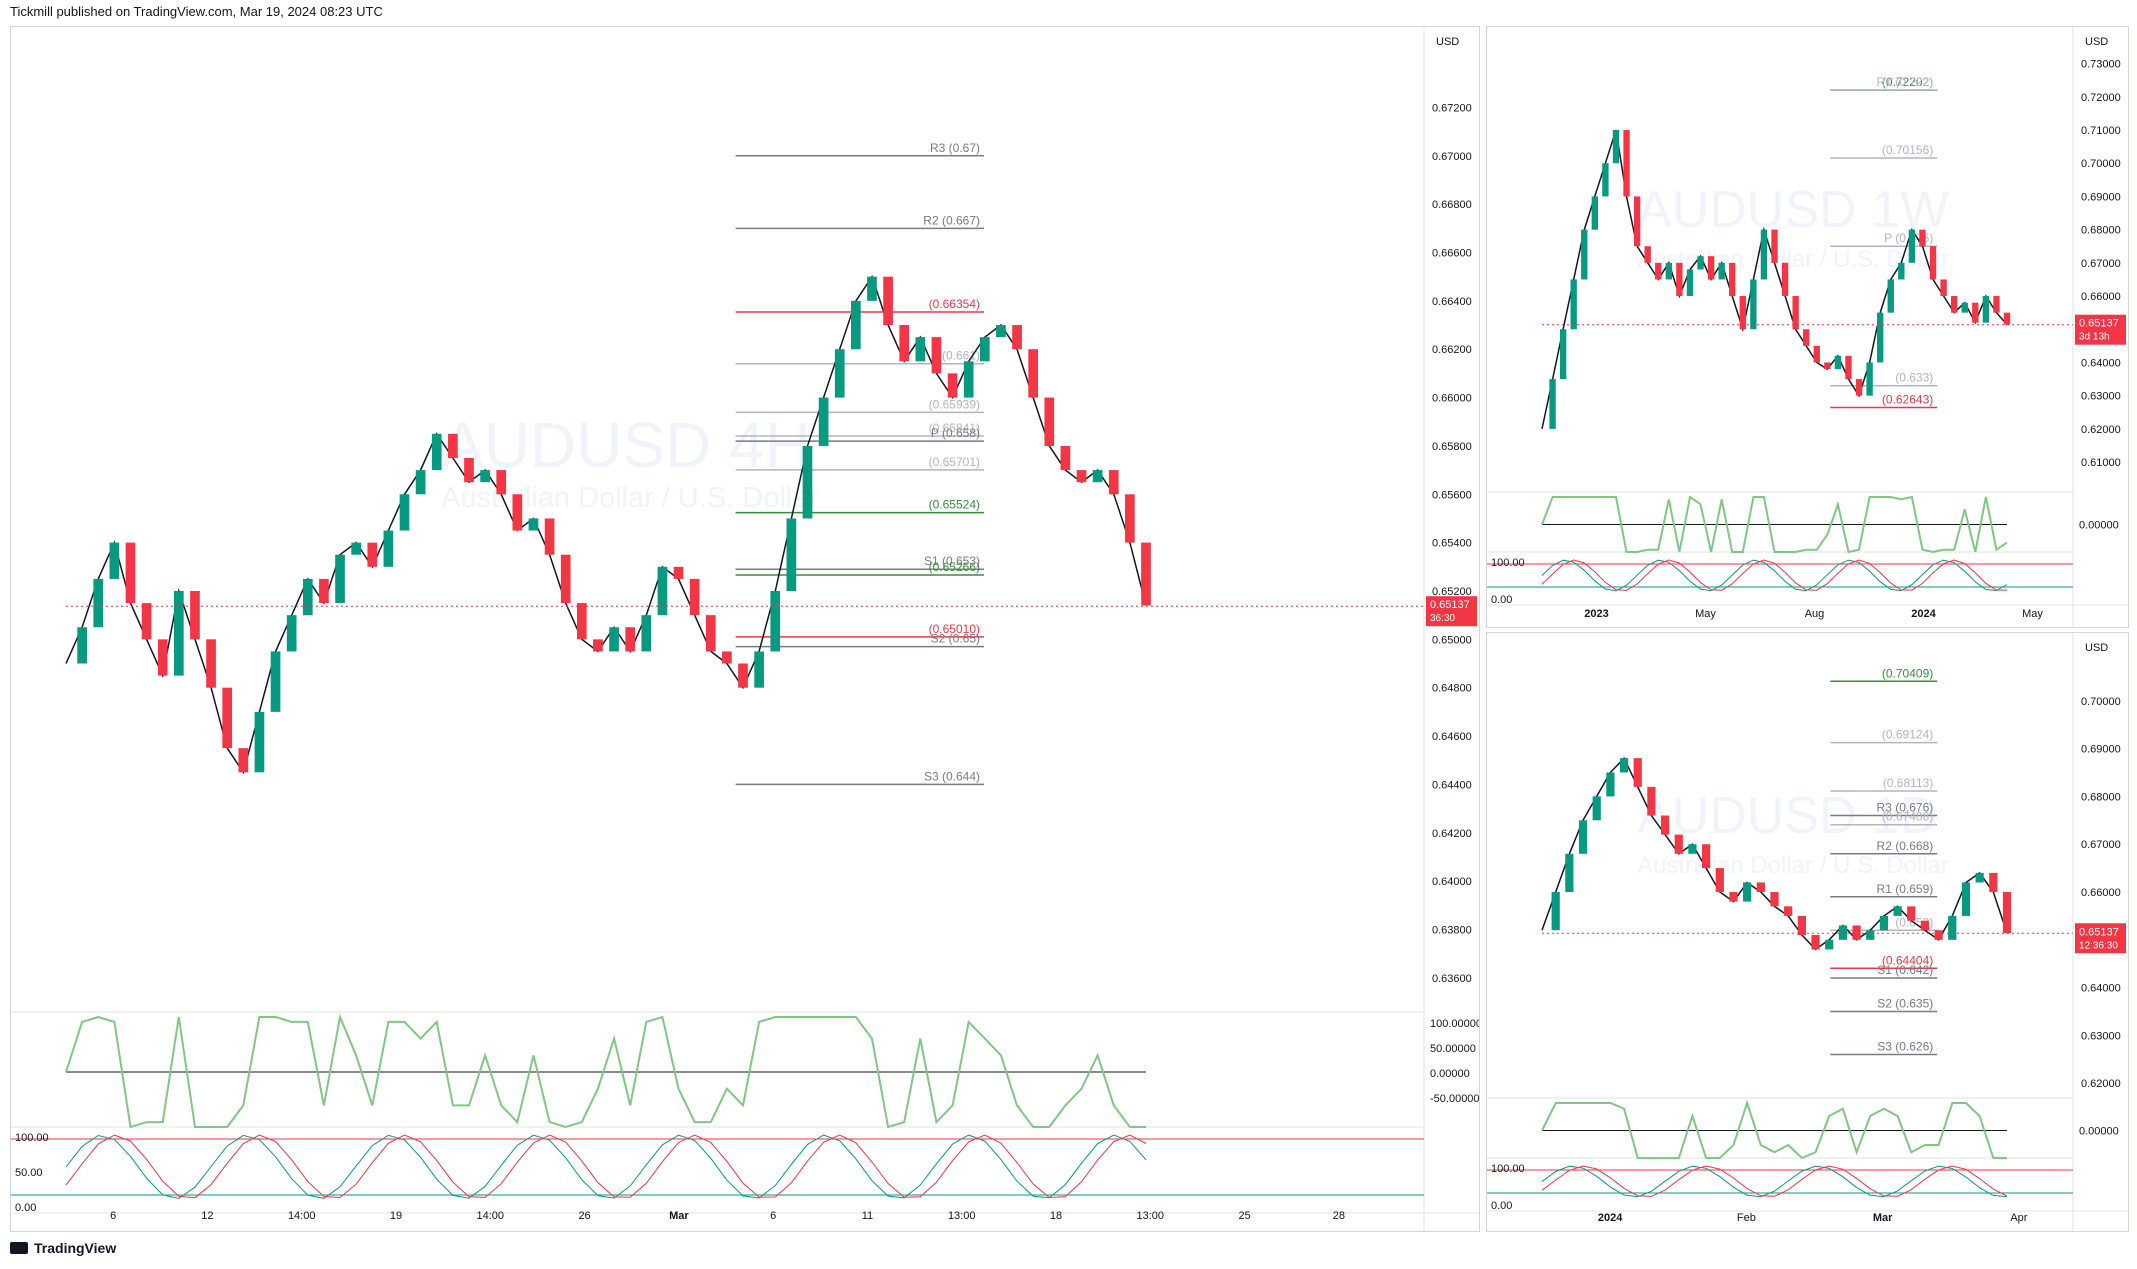  I want to click on level-label: P (0.658), so click(955, 433).